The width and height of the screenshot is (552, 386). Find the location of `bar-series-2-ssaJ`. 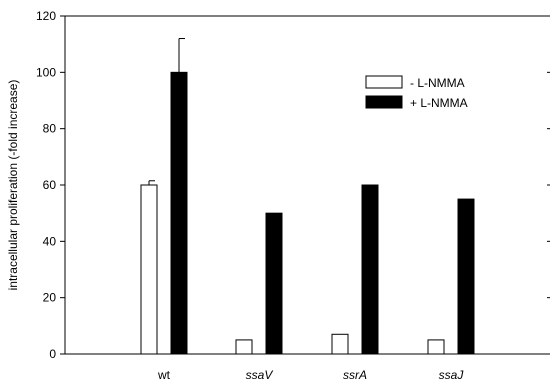

bar-series-2-ssaJ is located at coordinates (466, 276).